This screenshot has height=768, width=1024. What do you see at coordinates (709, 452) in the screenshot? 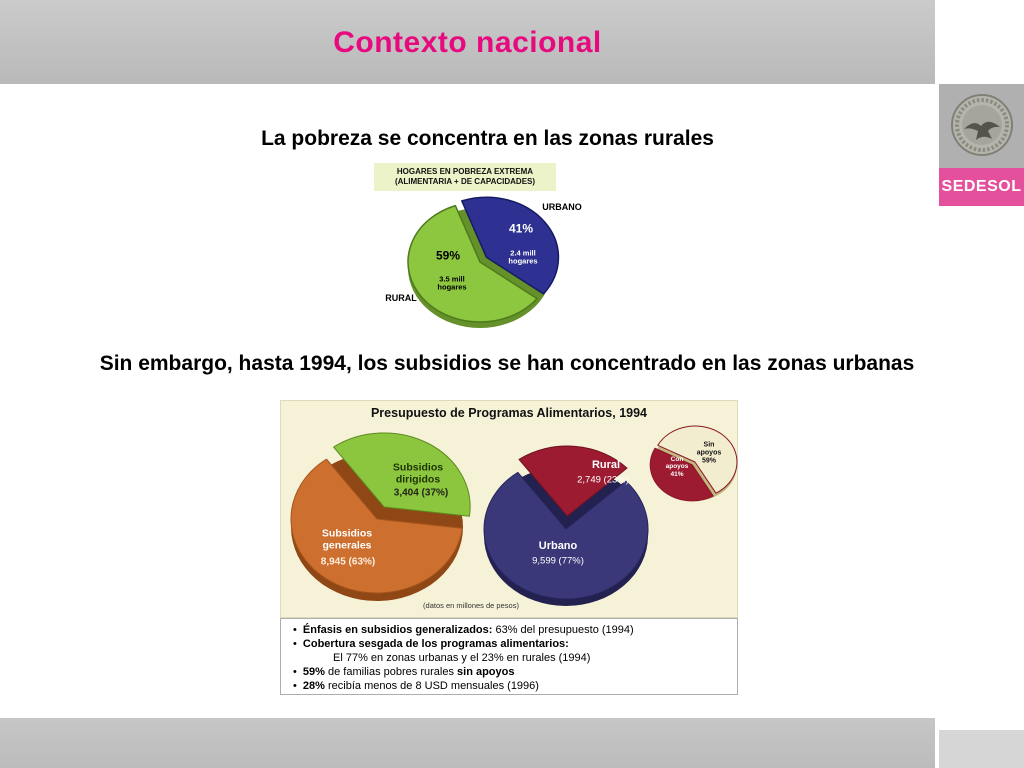
I see `label-sin-apoyos: Sin apoyos 59%` at bounding box center [709, 452].